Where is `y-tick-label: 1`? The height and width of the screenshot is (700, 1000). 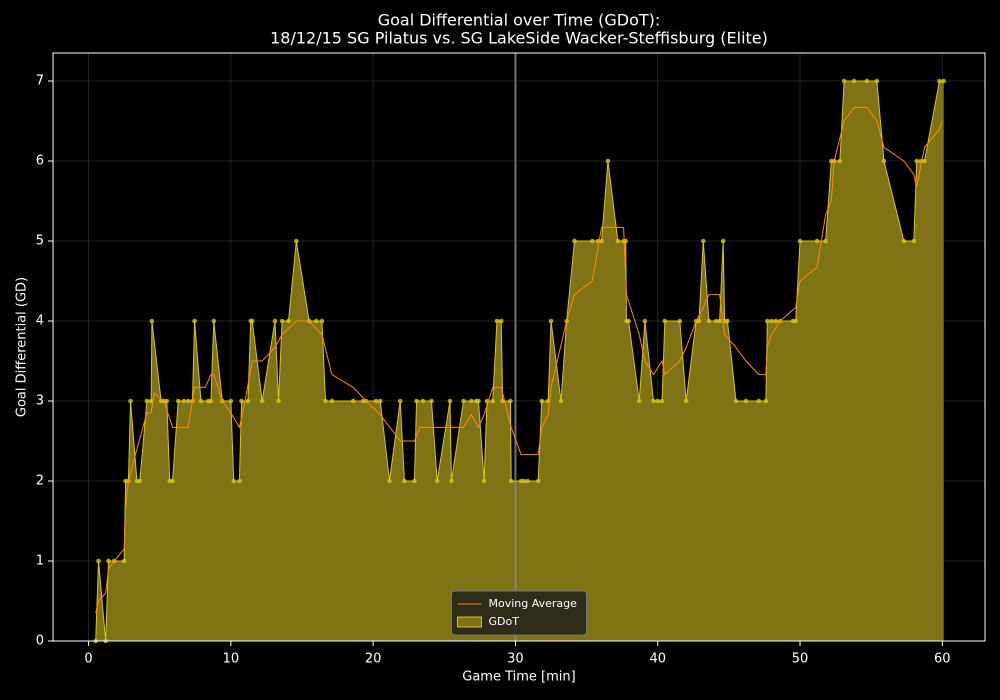 y-tick-label: 1 is located at coordinates (40, 561).